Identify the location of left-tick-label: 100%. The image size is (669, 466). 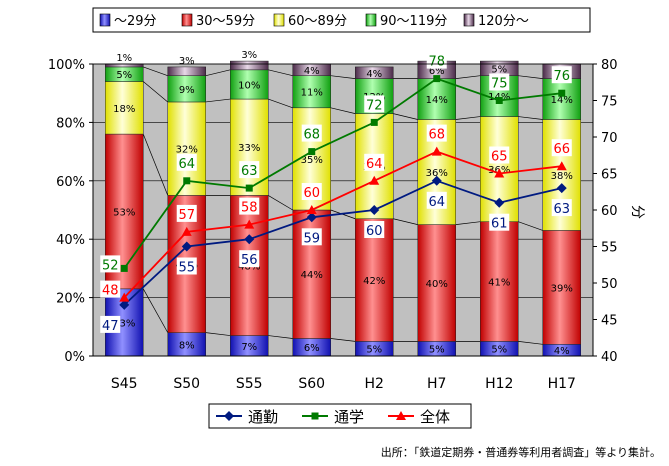
(66, 65).